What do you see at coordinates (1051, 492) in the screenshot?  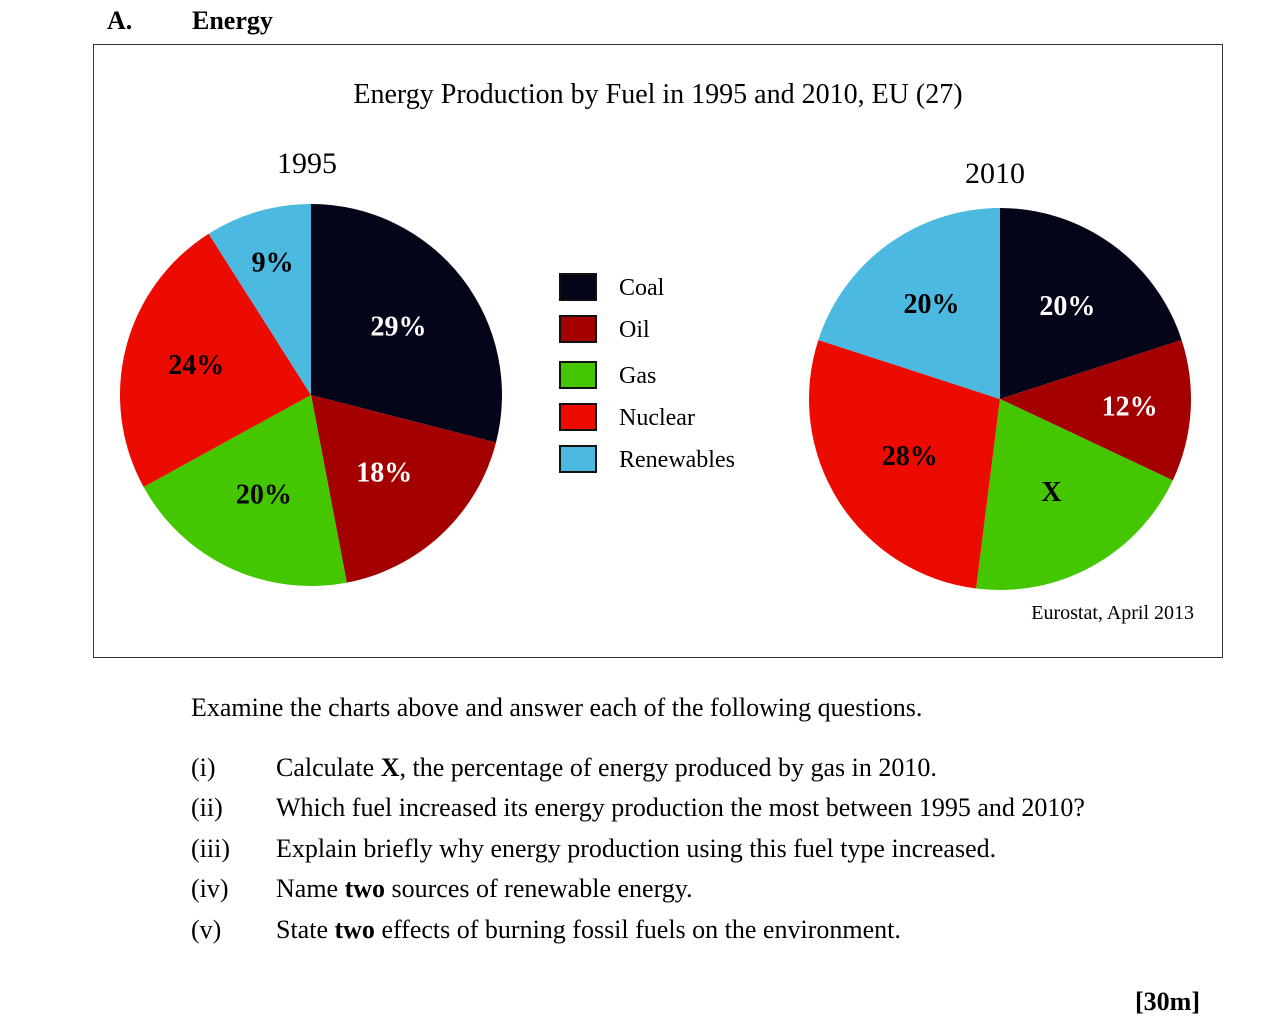 I see `pie-label-2010-gas: X` at bounding box center [1051, 492].